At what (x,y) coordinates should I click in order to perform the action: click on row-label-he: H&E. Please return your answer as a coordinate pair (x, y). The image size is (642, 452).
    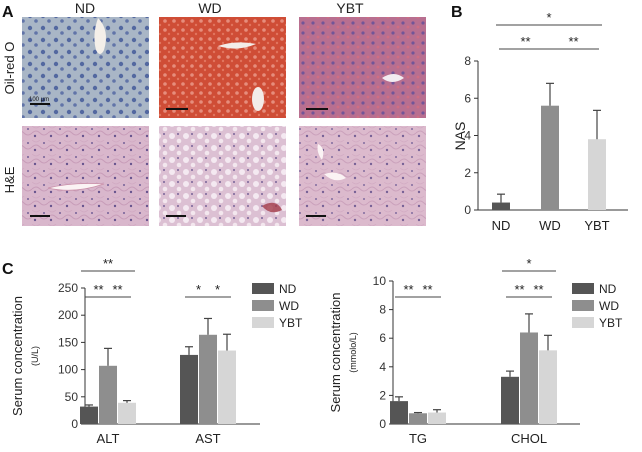
    Looking at the image, I should click on (9, 179).